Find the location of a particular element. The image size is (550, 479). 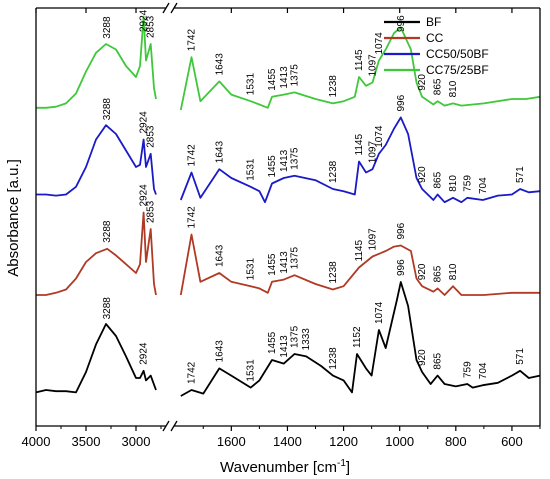

series-line-CC-right is located at coordinates (359, 264).